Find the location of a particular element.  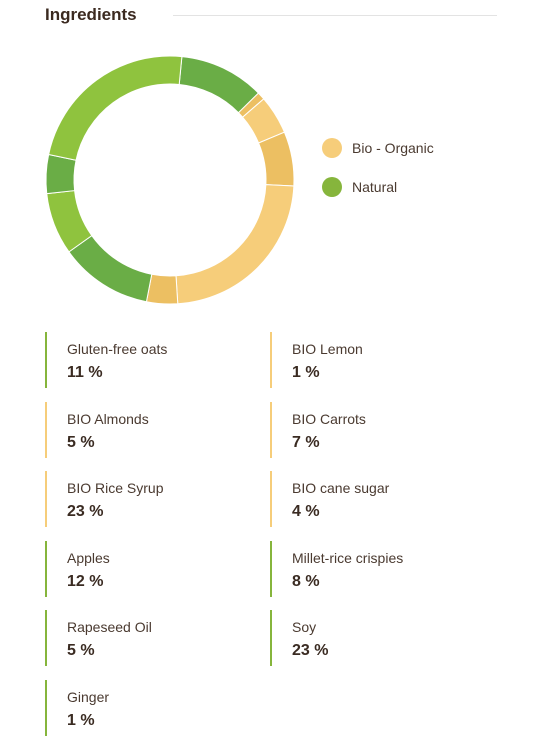

ingredients-header: Ingredients is located at coordinates (271, 16).